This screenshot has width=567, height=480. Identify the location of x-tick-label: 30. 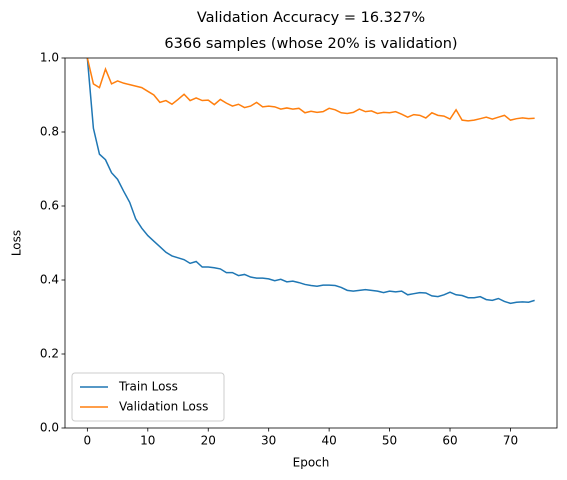
(268, 441).